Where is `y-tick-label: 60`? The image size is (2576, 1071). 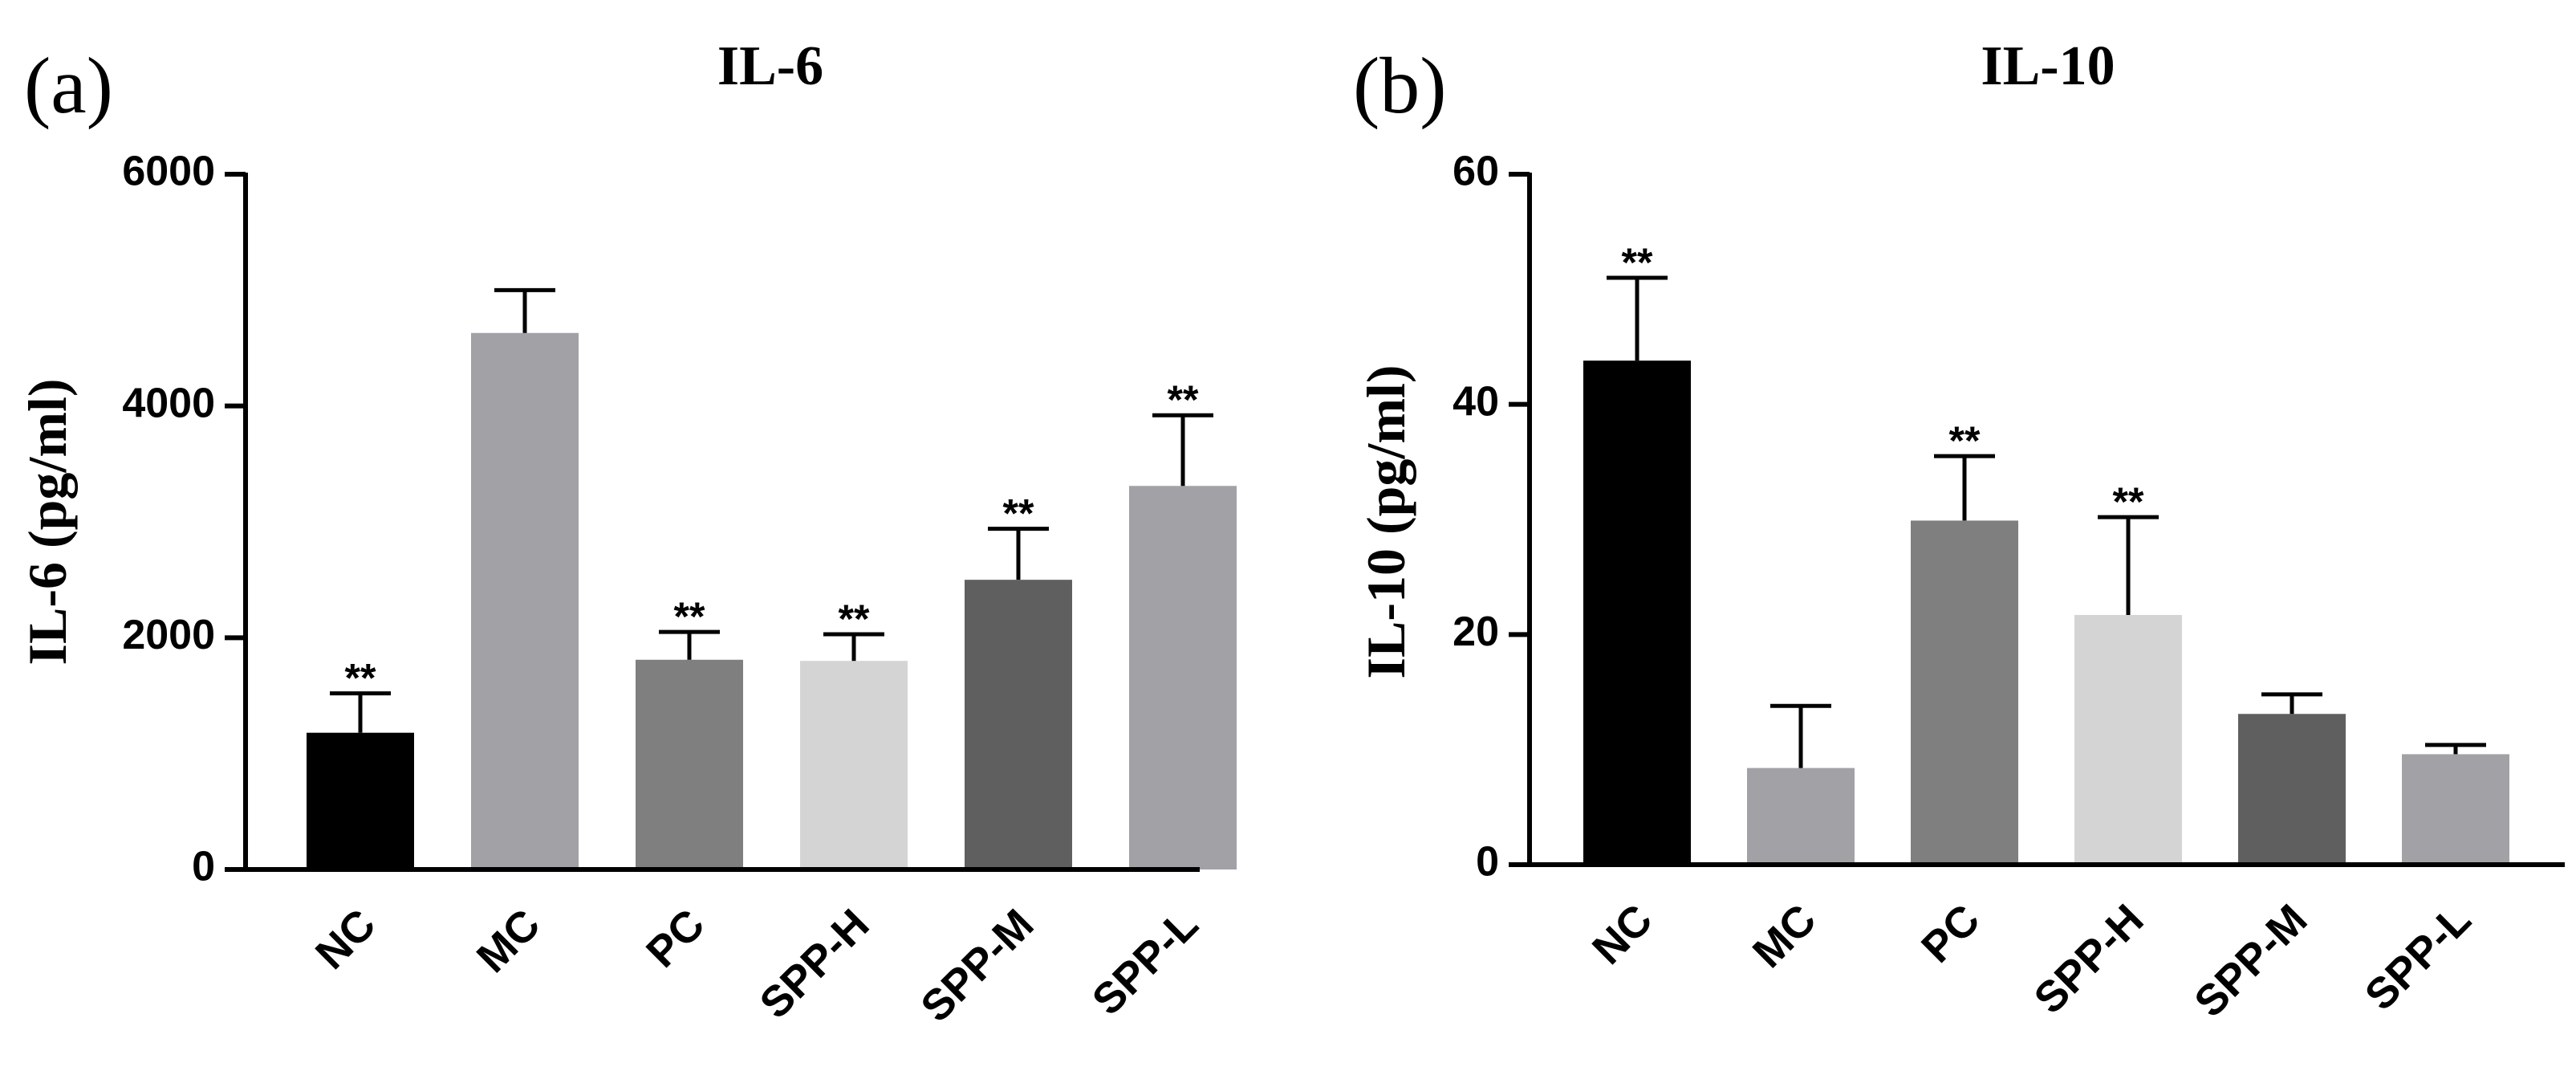 y-tick-label: 60 is located at coordinates (1476, 172).